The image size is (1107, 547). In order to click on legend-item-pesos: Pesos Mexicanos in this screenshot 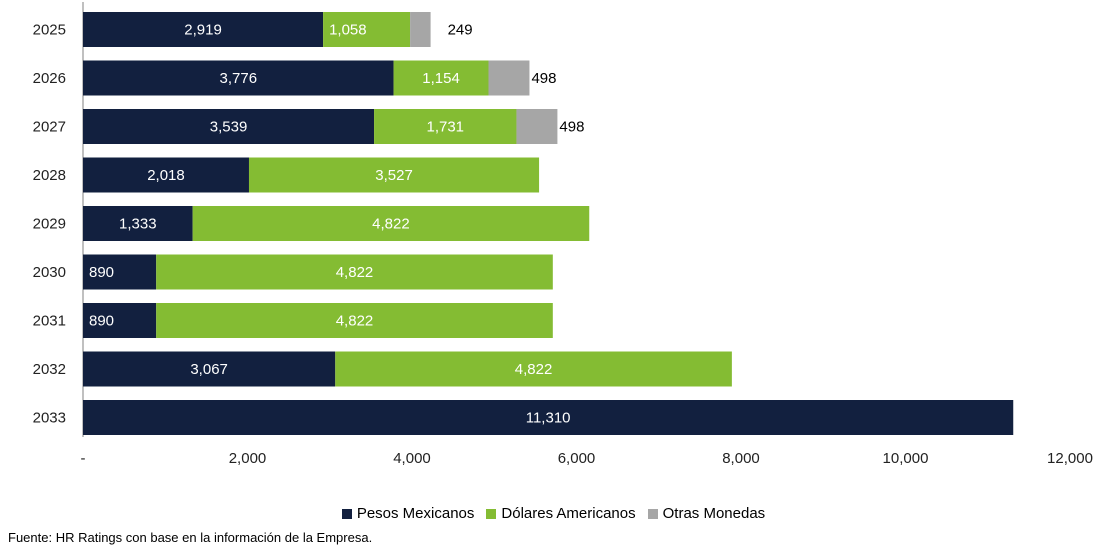, I will do `click(408, 513)`.